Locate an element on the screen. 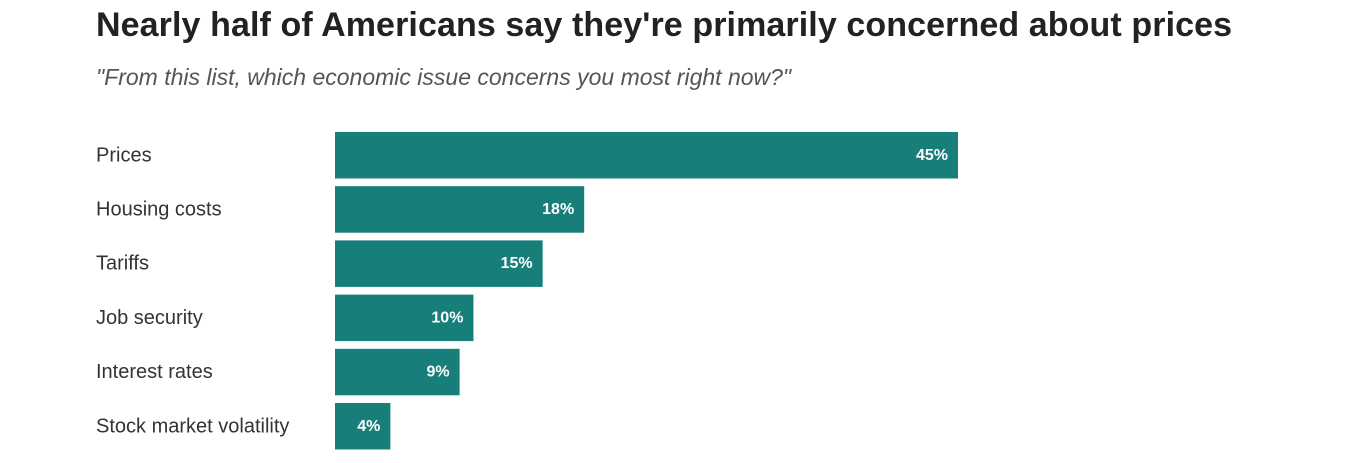  value-label: 10% is located at coordinates (447, 317).